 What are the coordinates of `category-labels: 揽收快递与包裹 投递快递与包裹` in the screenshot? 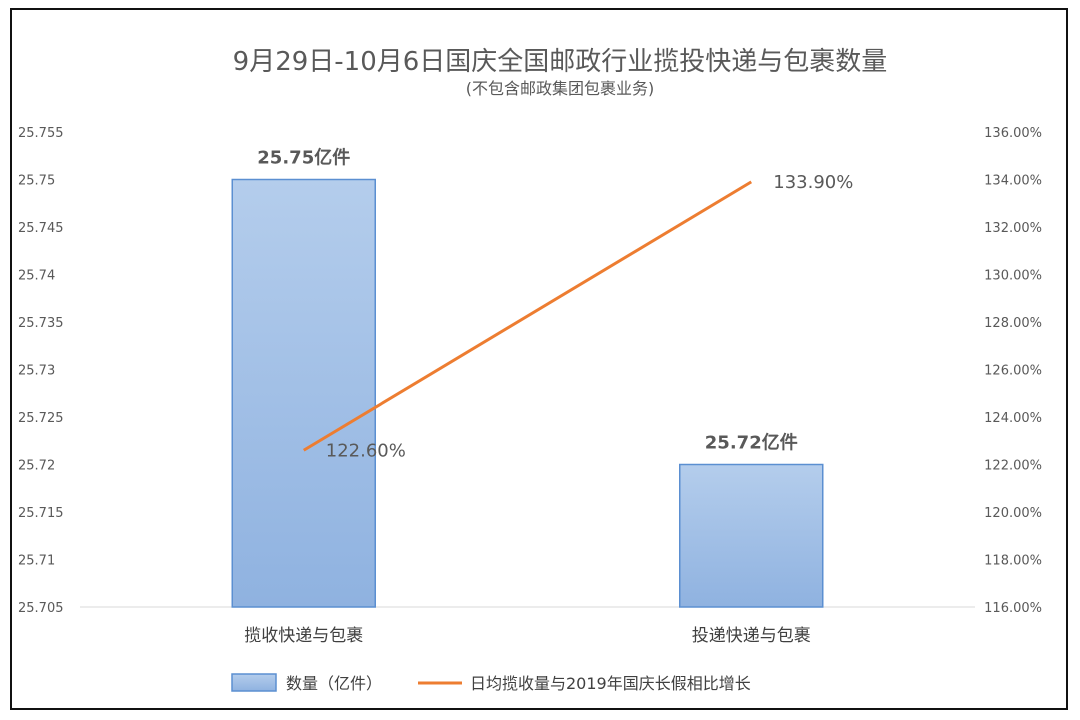 It's located at (527, 636).